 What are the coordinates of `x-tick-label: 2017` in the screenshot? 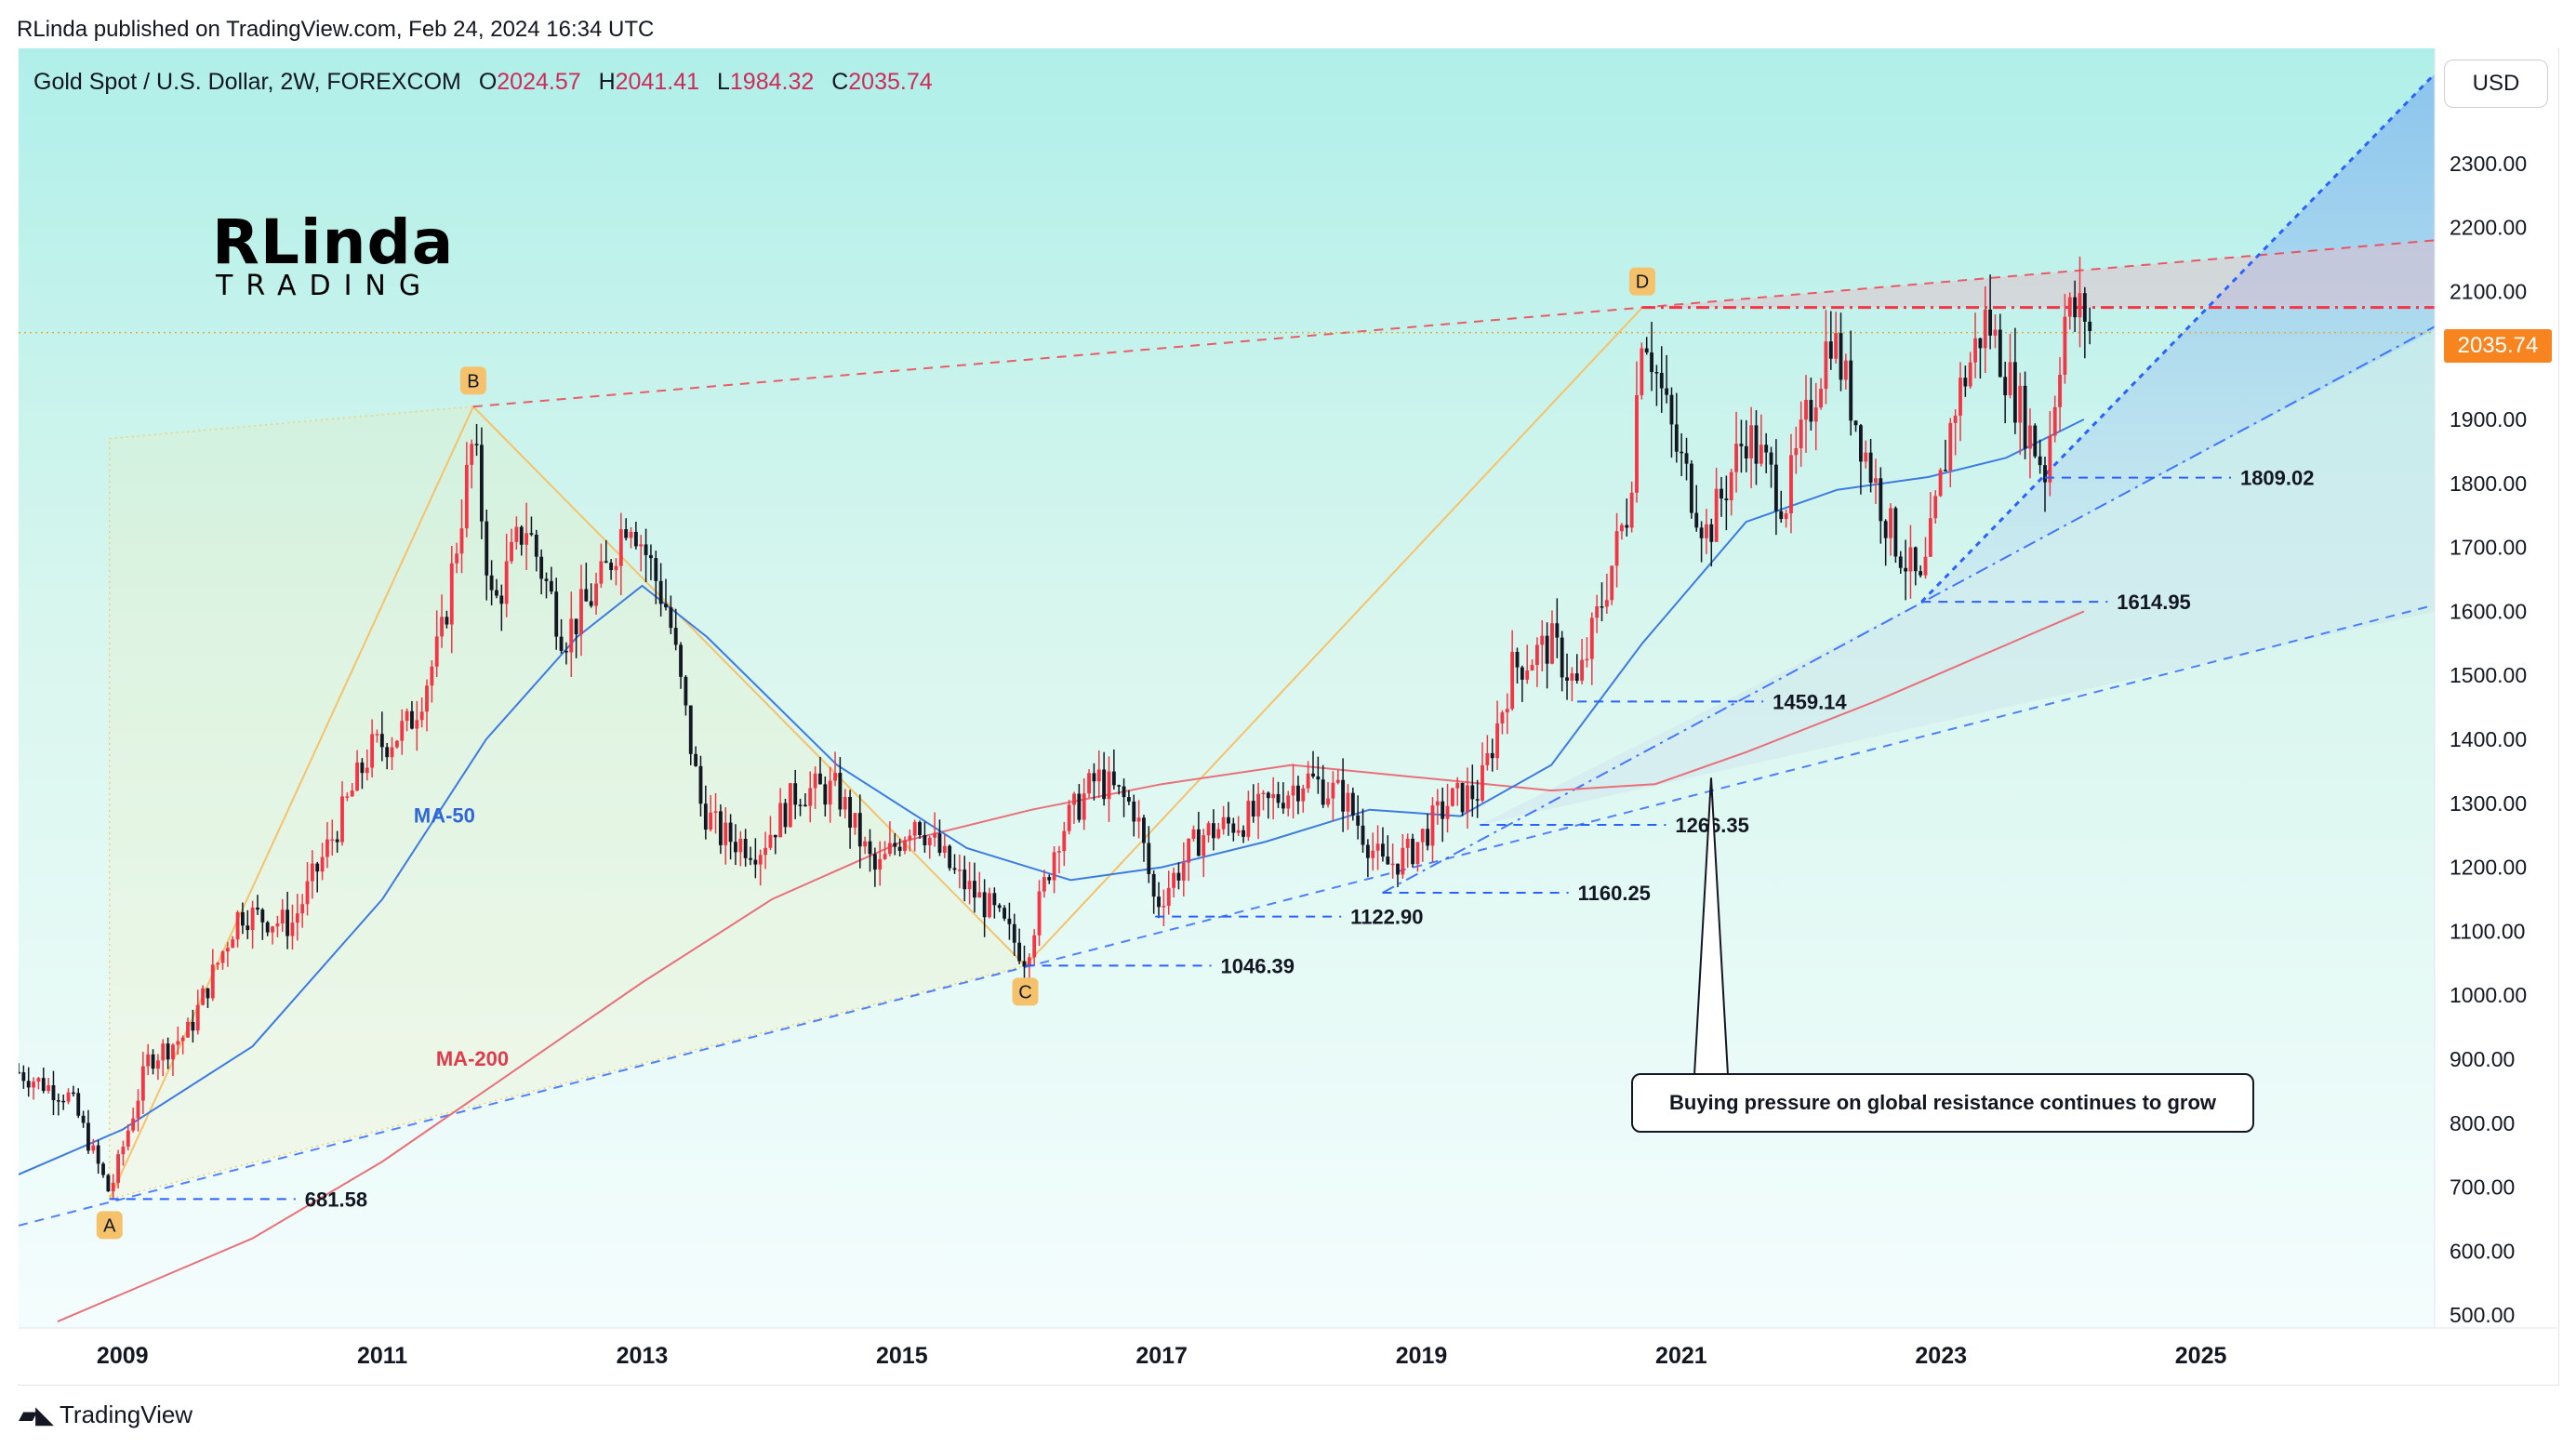 It's located at (1161, 1356).